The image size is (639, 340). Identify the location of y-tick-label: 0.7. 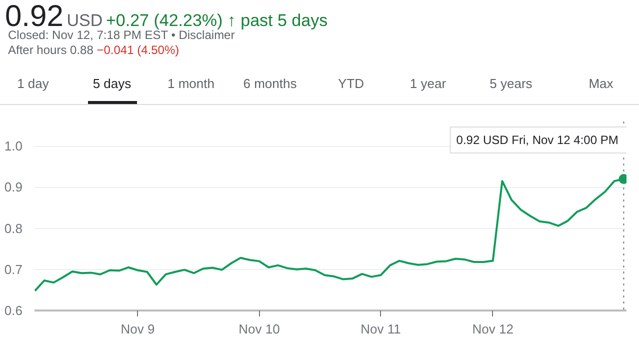
(13, 269).